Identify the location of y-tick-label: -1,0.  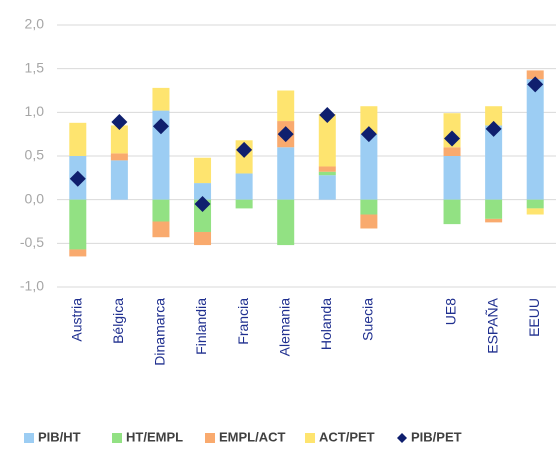
(32, 286).